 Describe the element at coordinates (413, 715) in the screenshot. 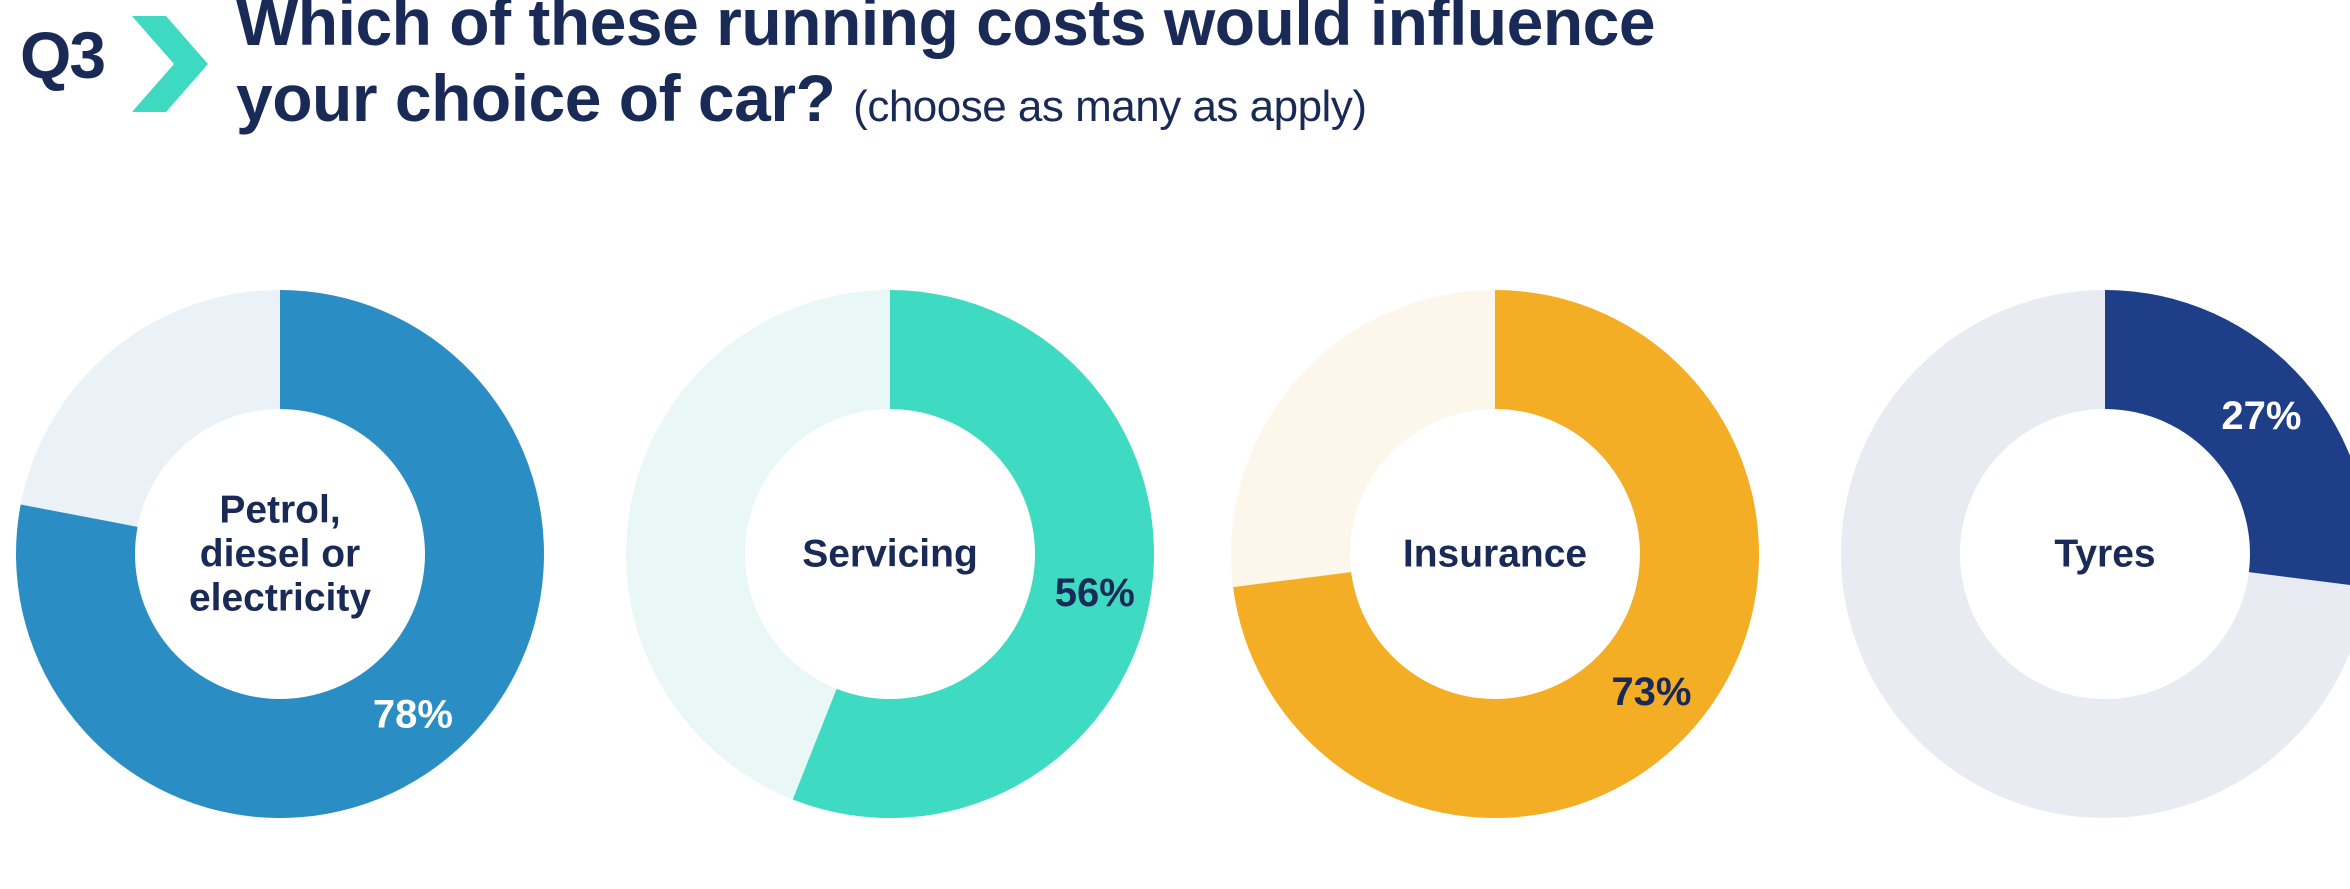

I see `donut-value-label: 78%` at that location.